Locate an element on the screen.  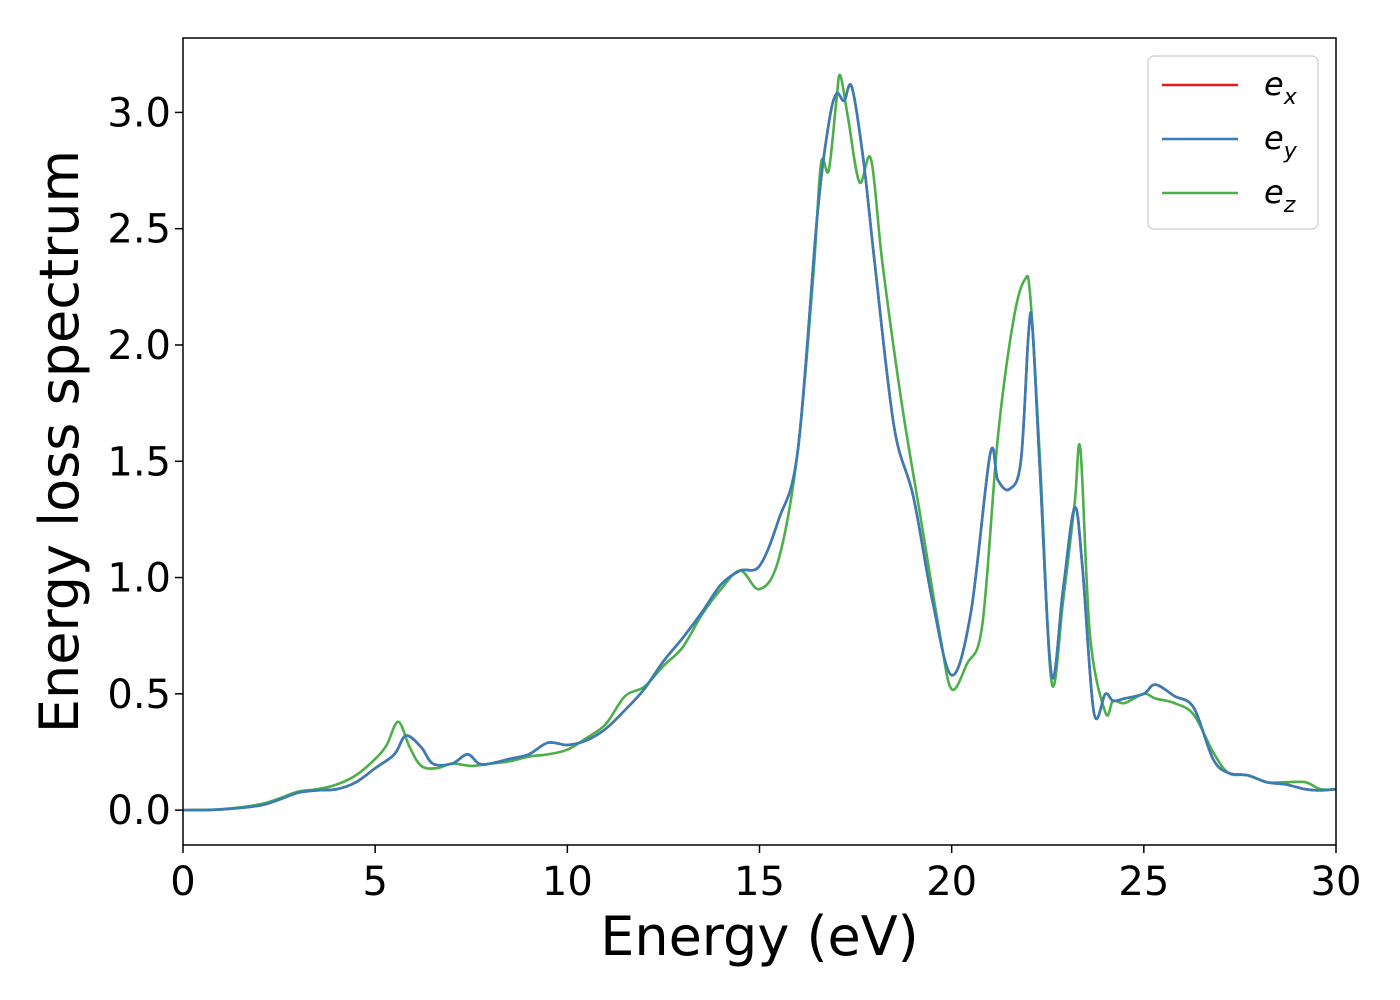
x-tick-label: 20 is located at coordinates (951, 882).